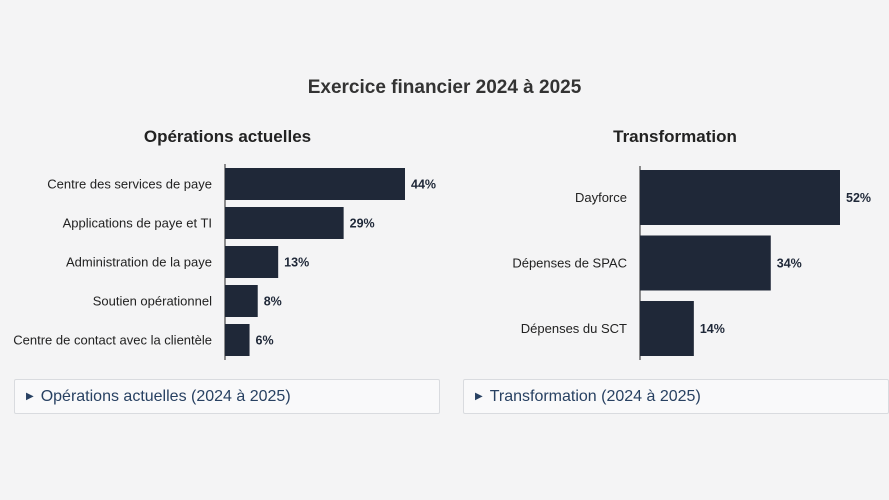  What do you see at coordinates (273, 302) in the screenshot?
I see `value-label: 8%` at bounding box center [273, 302].